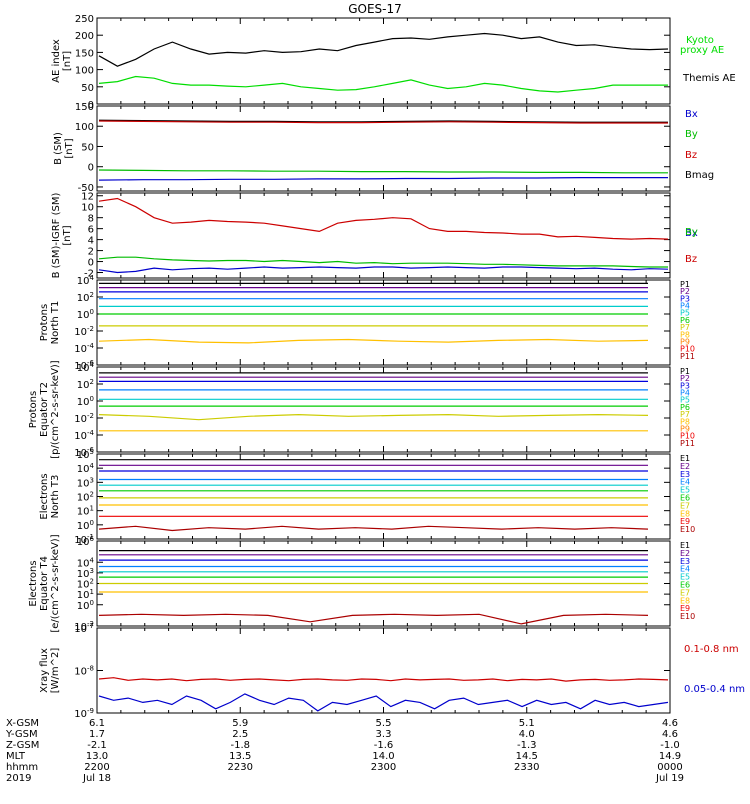 The height and width of the screenshot is (804, 750). I want to click on xray-ylabel: Xray flux, so click(44, 670).